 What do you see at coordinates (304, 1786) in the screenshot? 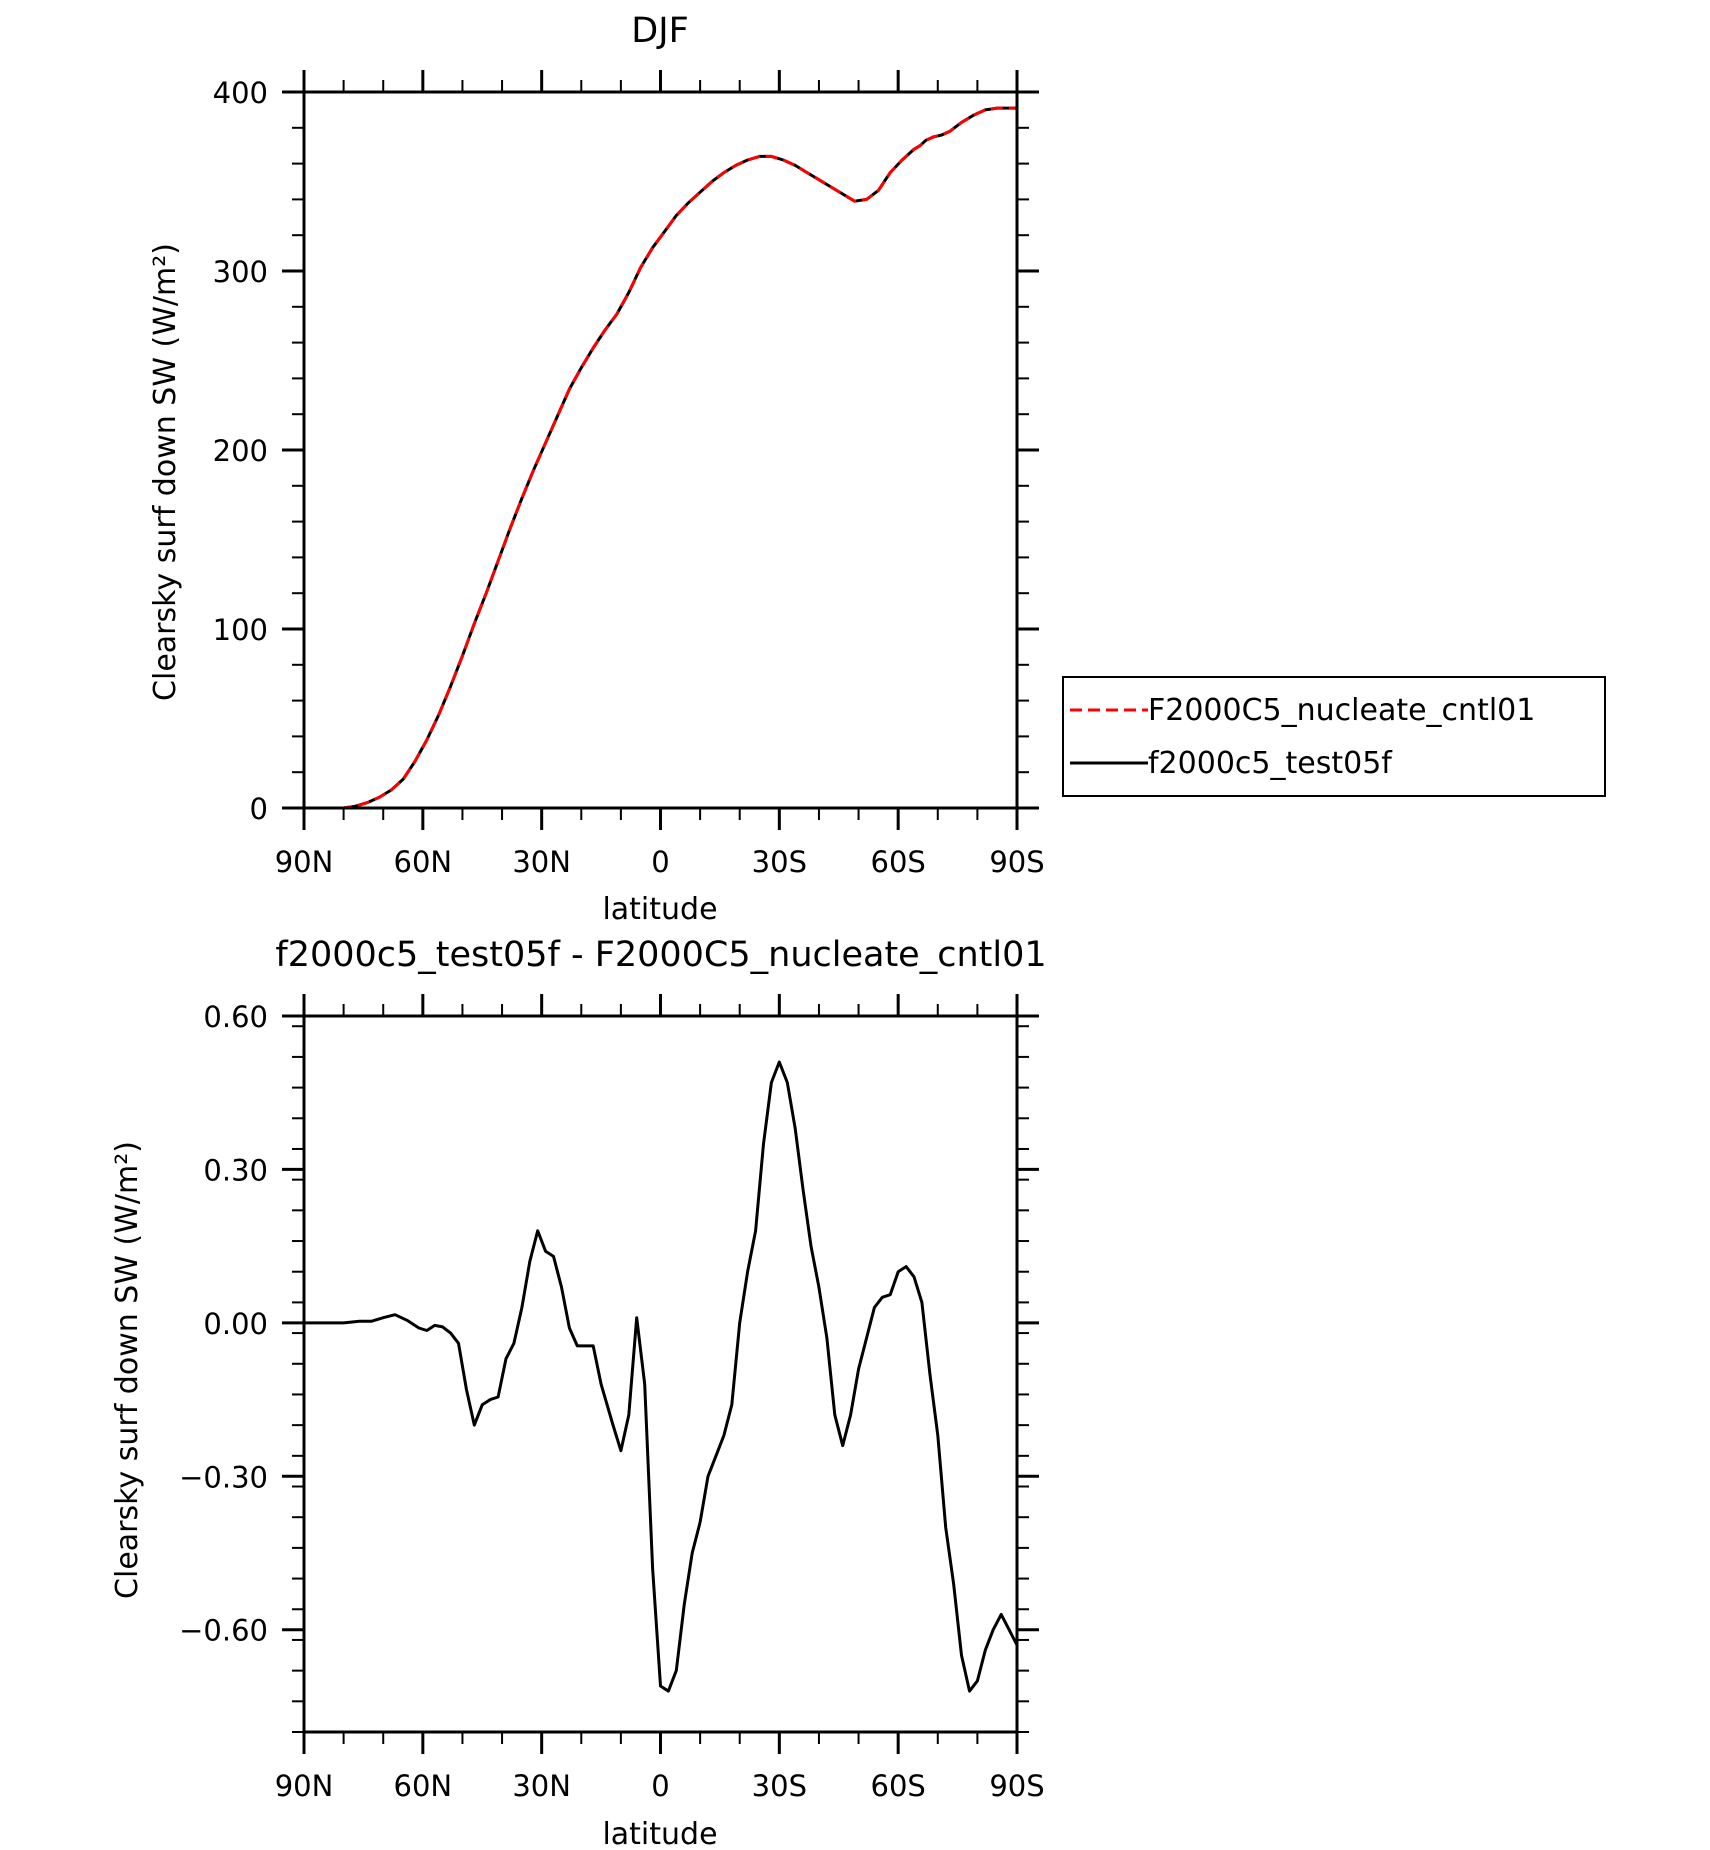
I see `bottom-x-tick-label: 90N` at bounding box center [304, 1786].